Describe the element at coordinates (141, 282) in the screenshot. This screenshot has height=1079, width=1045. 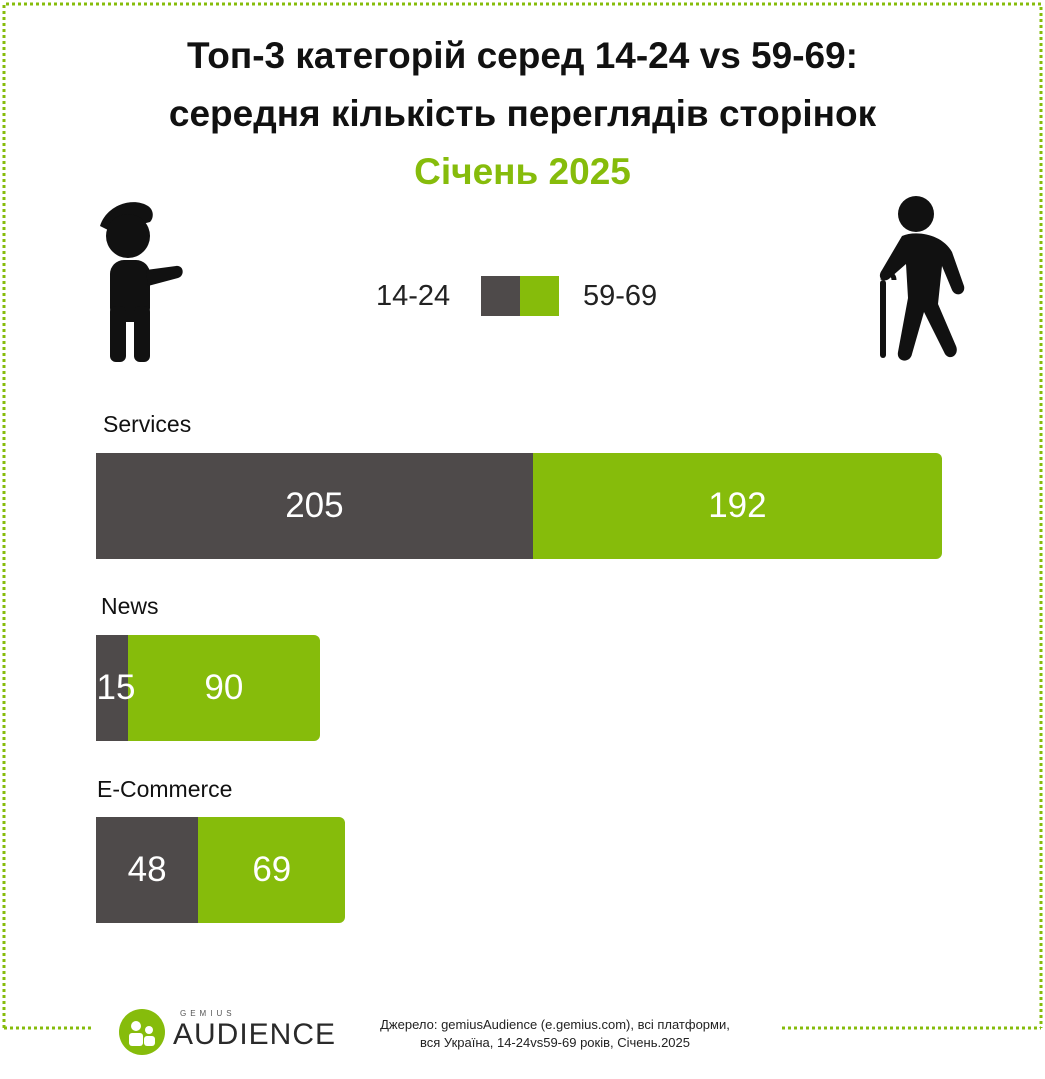
I see `young-person-icon` at that location.